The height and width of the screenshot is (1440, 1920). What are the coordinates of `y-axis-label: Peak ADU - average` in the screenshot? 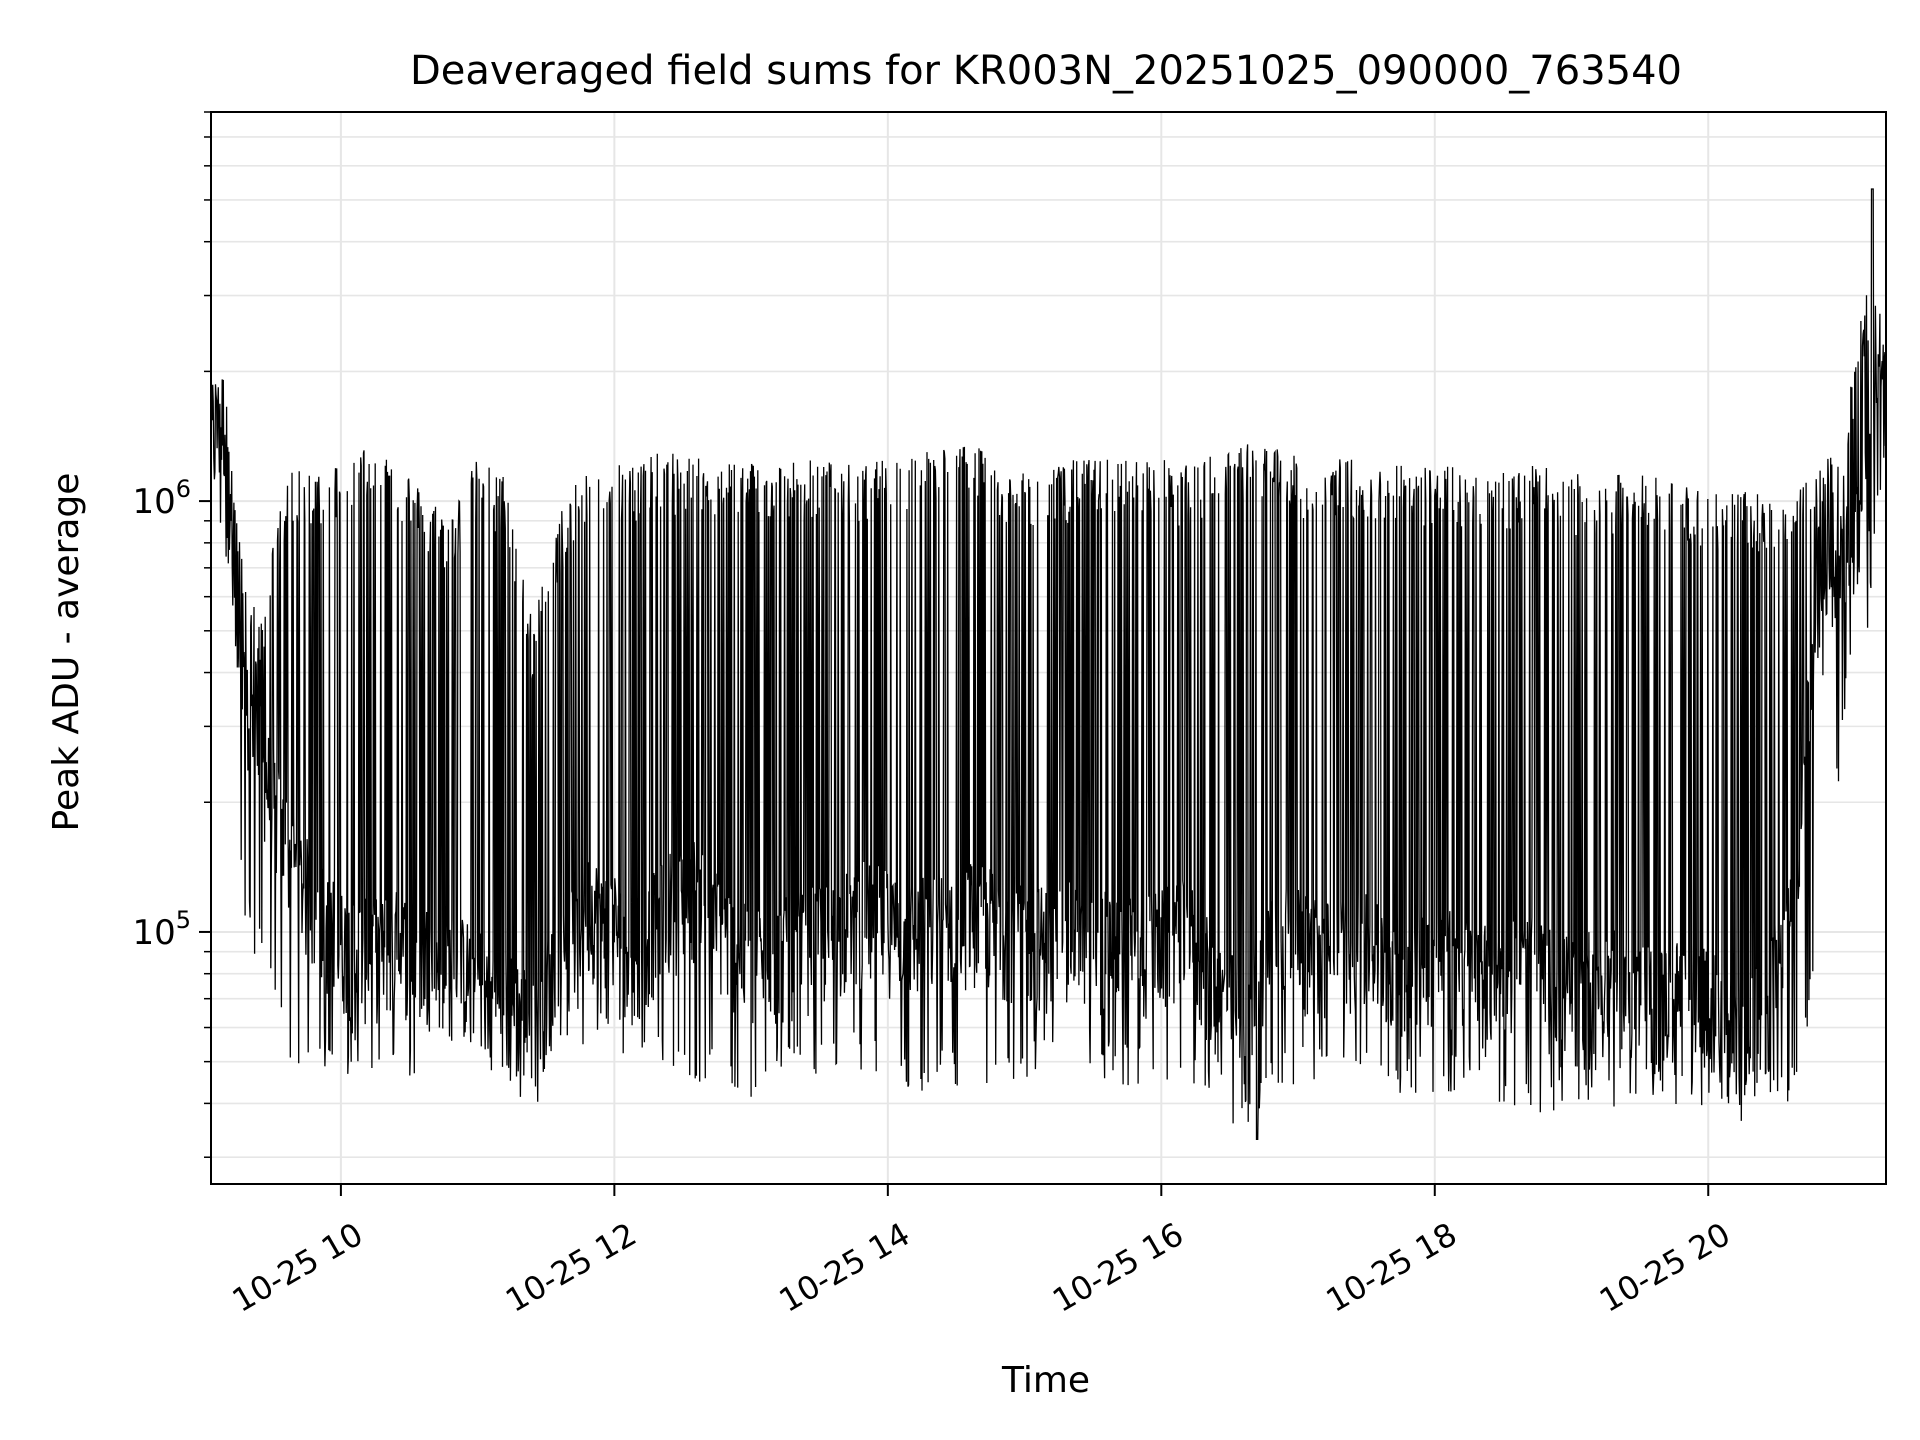 It's located at (66, 652).